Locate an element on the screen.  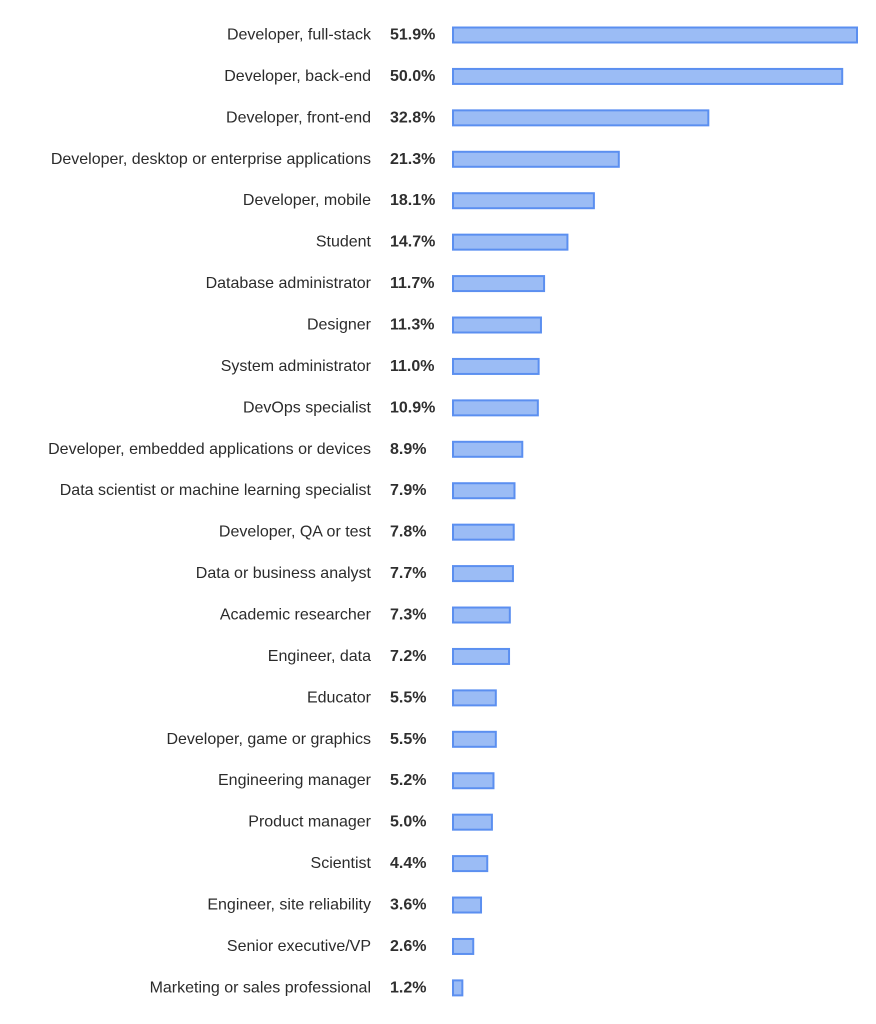
category-label: DevOps specialist is located at coordinates (307, 407).